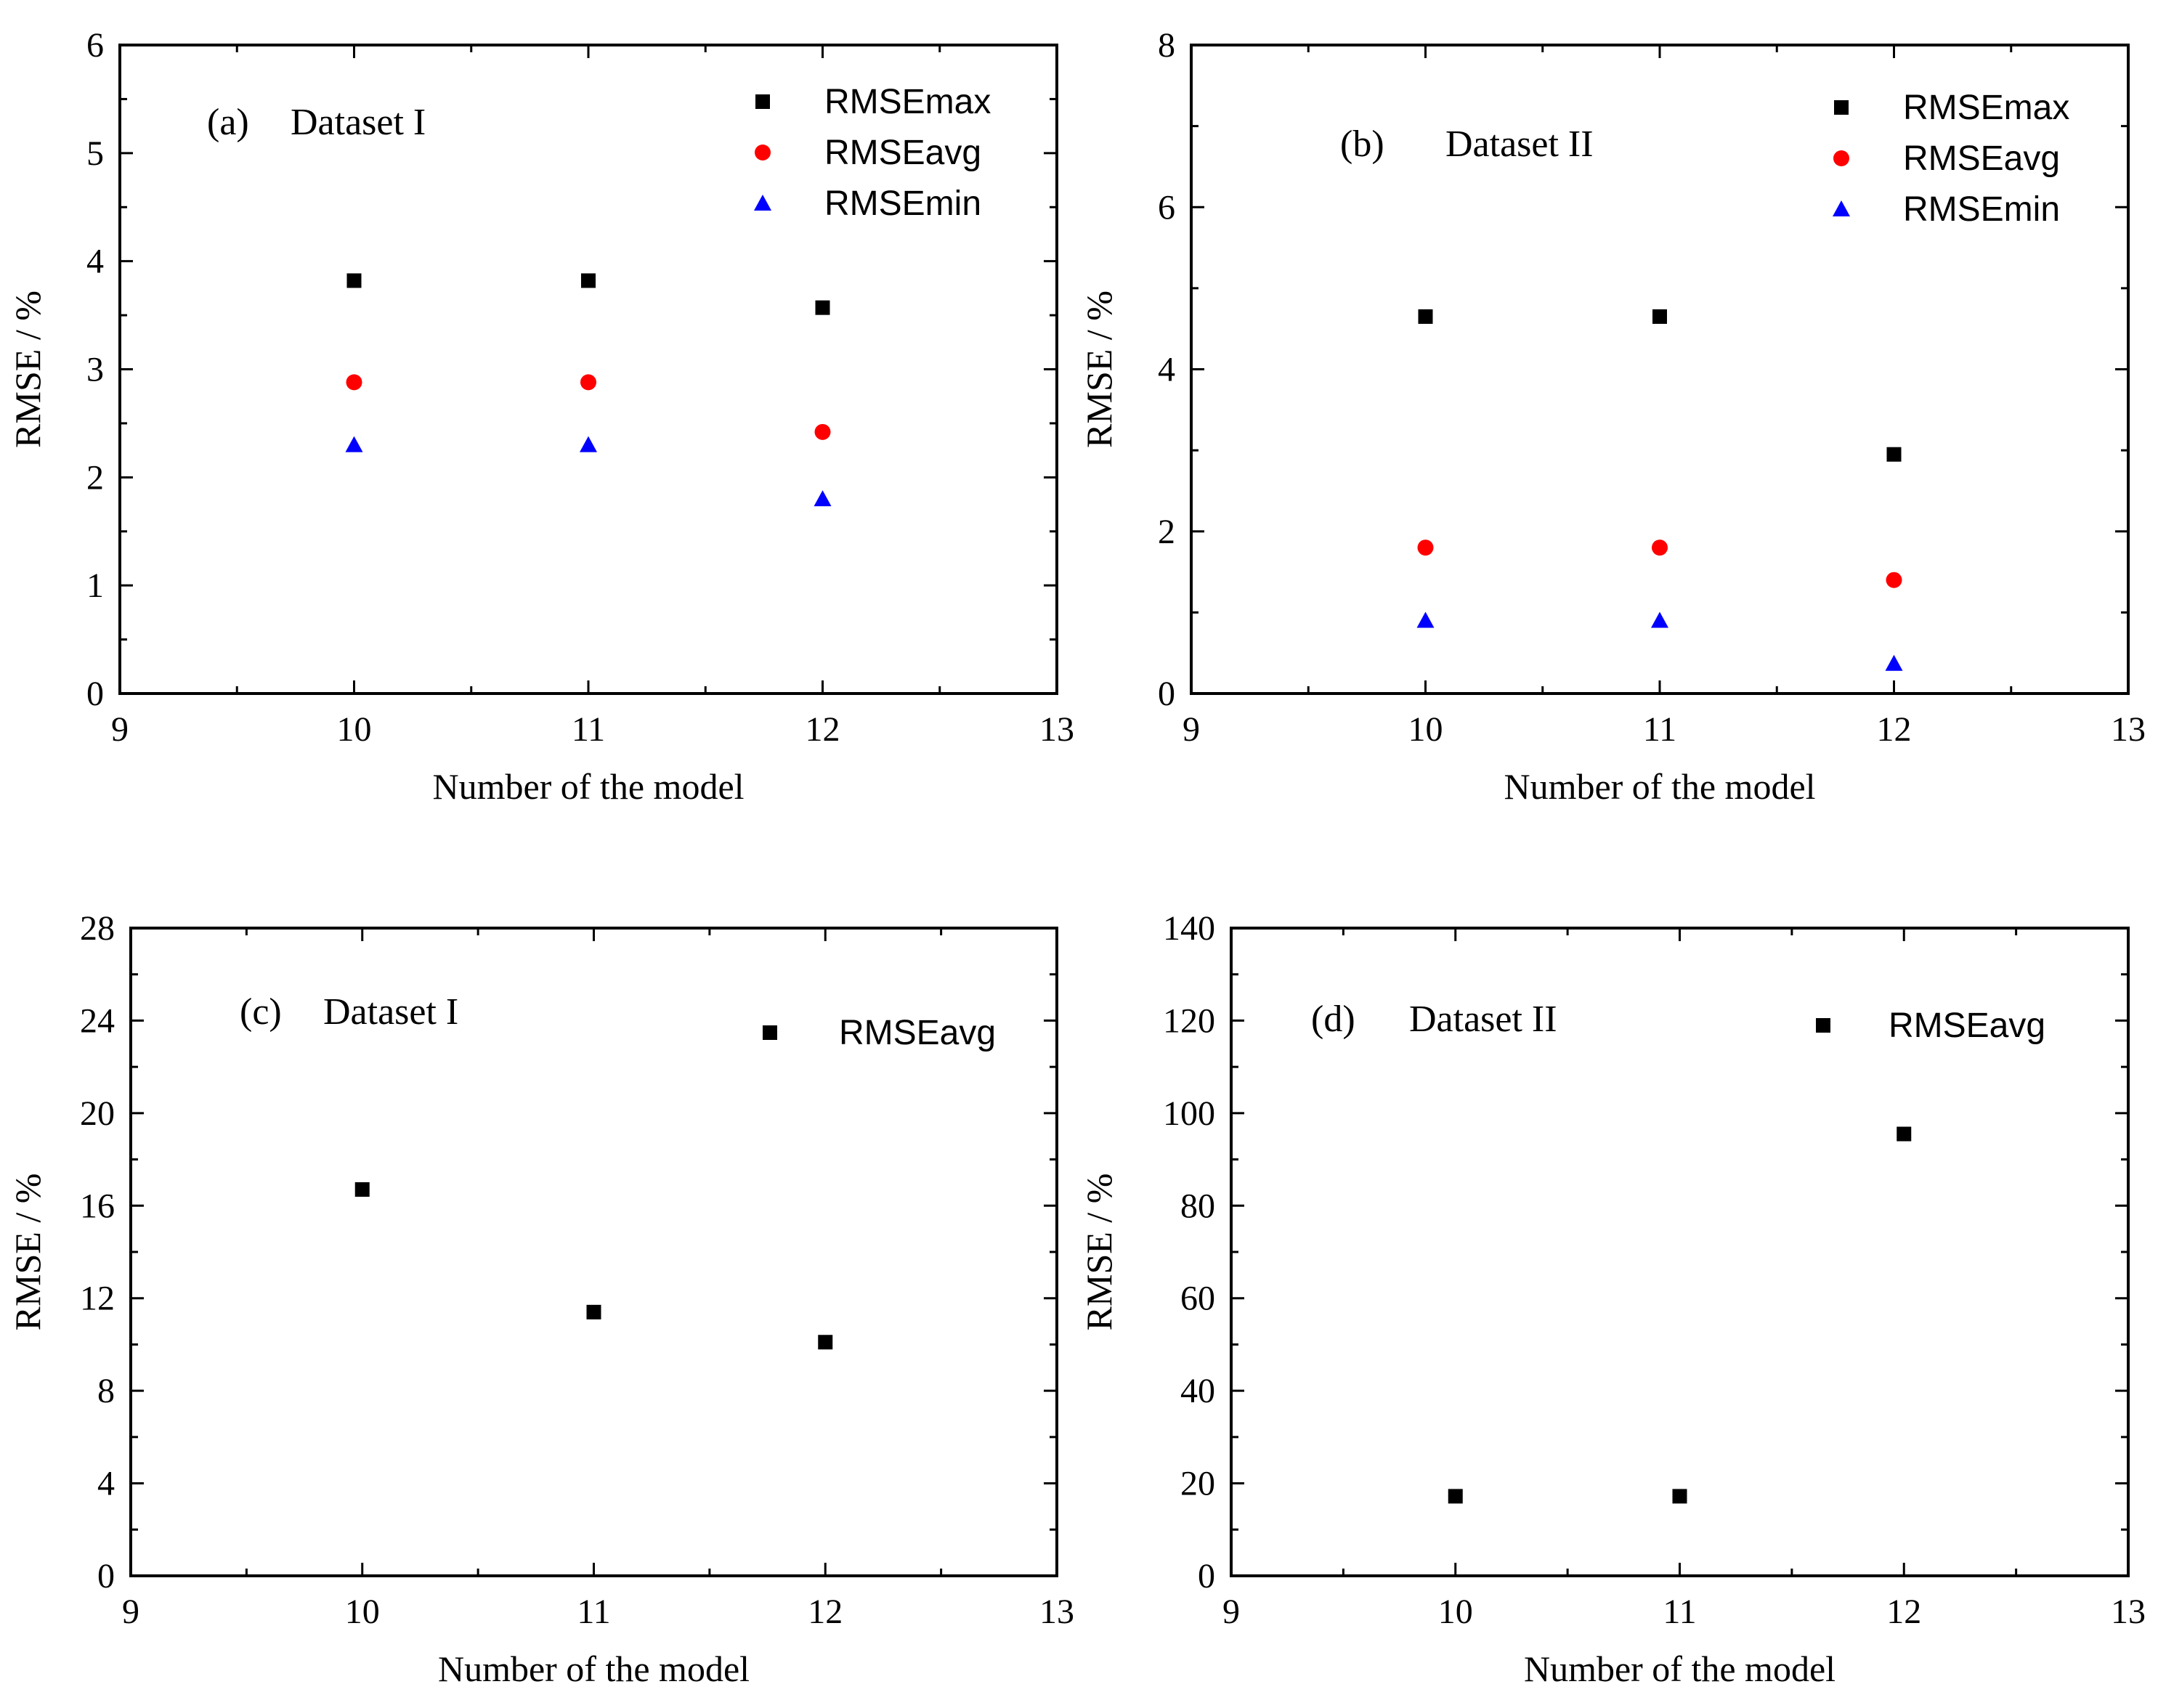 Image resolution: width=2166 pixels, height=1708 pixels. I want to click on panel-tag: (a), so click(228, 122).